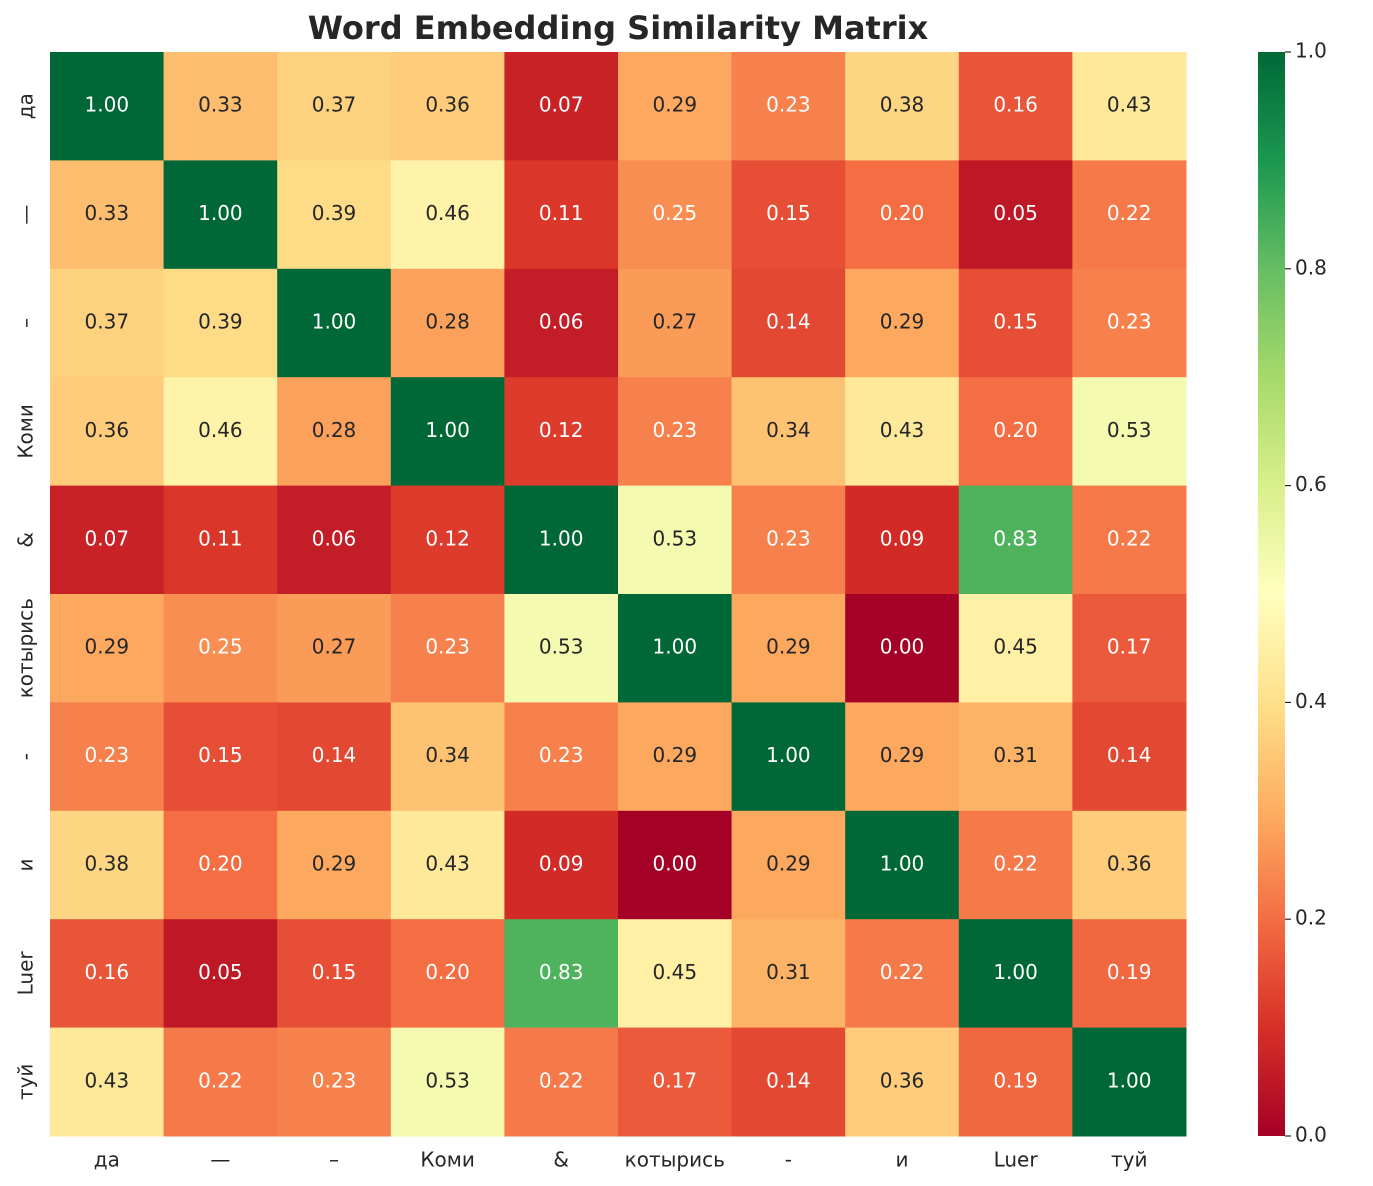  Describe the element at coordinates (334, 972) in the screenshot. I see `cell-label: 0.15` at that location.